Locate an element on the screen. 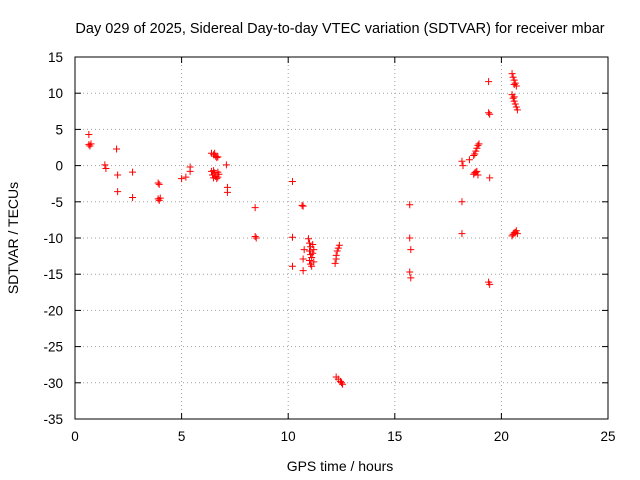 This screenshot has width=640, height=480. y-tick-label: 10 is located at coordinates (55, 93).